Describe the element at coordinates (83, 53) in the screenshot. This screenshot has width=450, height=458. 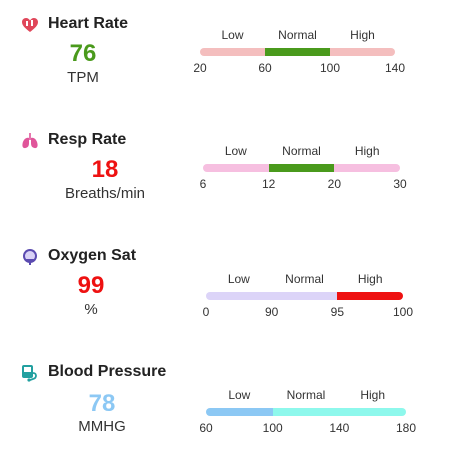
I see `vital-value: 76` at that location.